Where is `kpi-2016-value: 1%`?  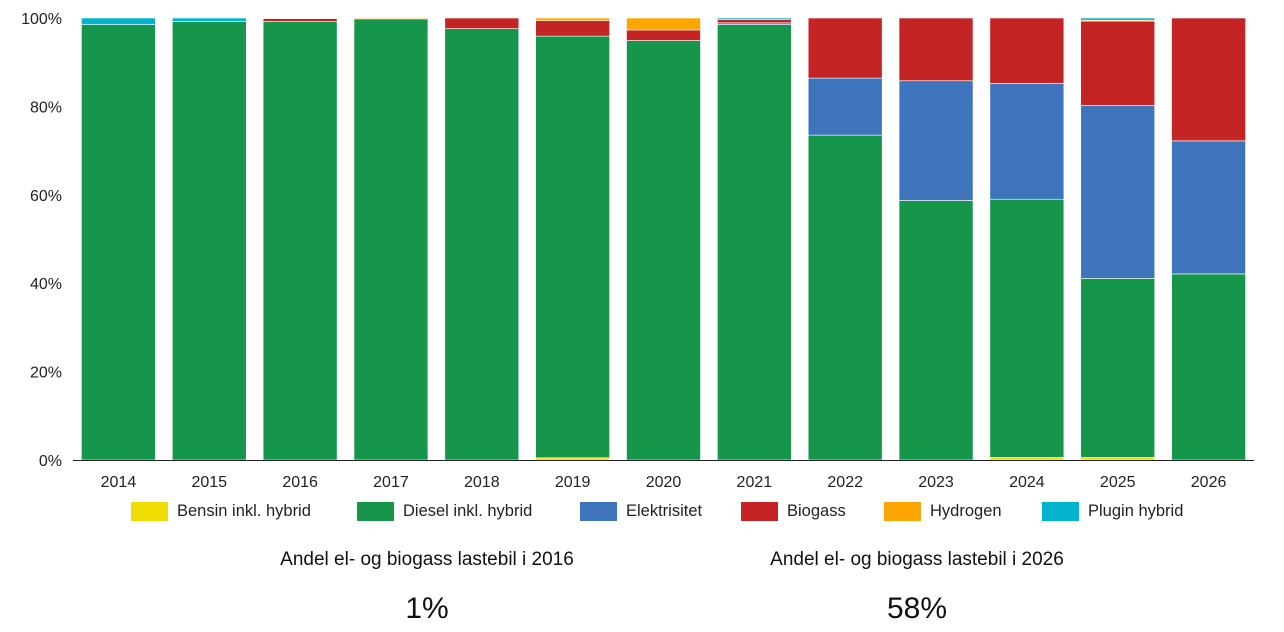
kpi-2016-value: 1% is located at coordinates (427, 608).